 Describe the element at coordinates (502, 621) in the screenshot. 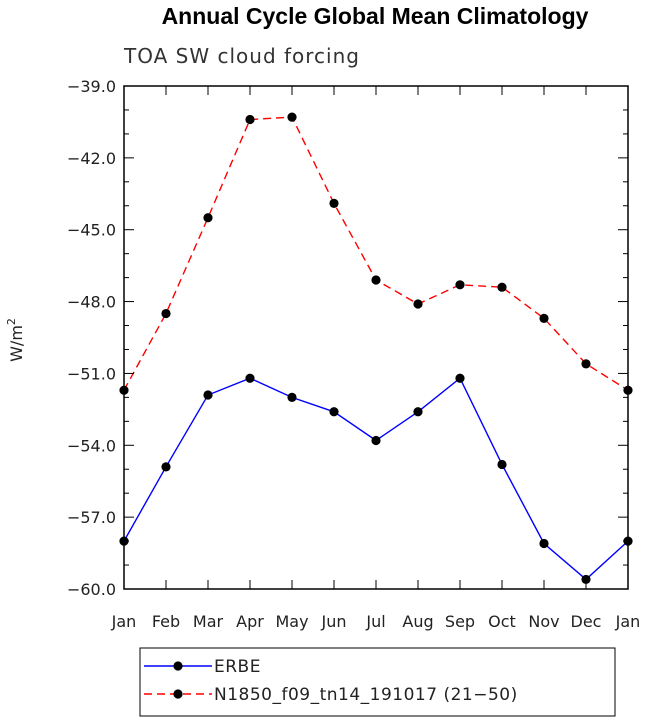

I see `x-tick-label: Oct` at that location.